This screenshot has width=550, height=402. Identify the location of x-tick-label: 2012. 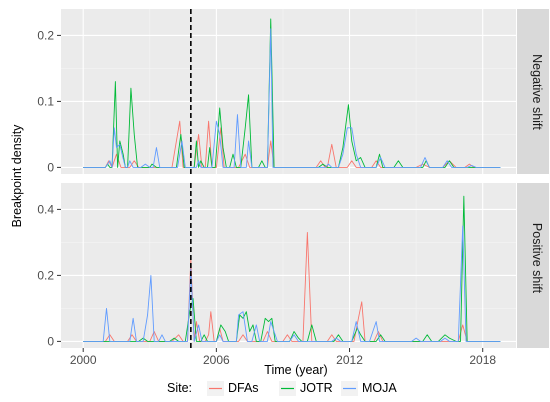
(349, 360).